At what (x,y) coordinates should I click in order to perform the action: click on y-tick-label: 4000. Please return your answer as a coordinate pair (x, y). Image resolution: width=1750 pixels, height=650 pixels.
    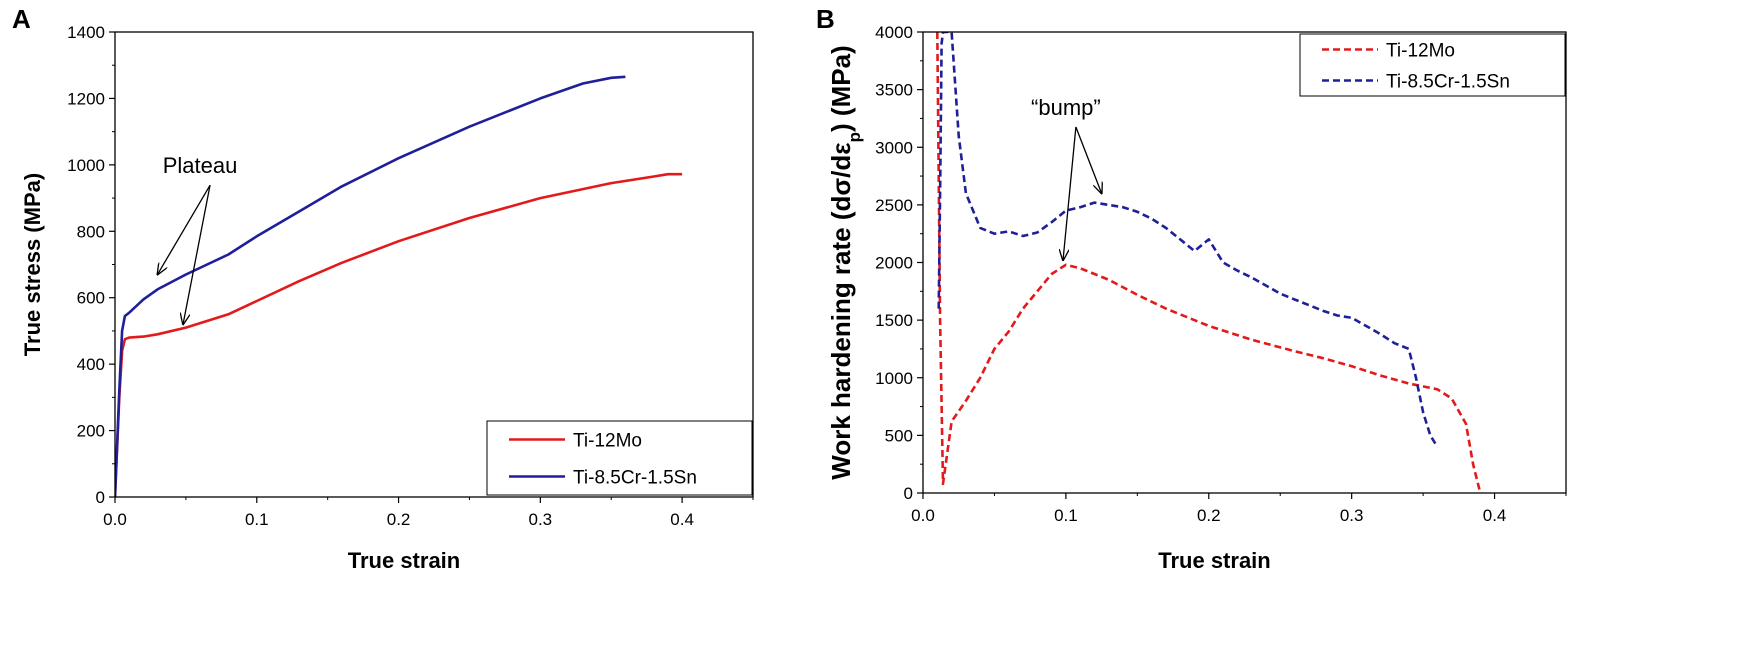
    Looking at the image, I should click on (894, 32).